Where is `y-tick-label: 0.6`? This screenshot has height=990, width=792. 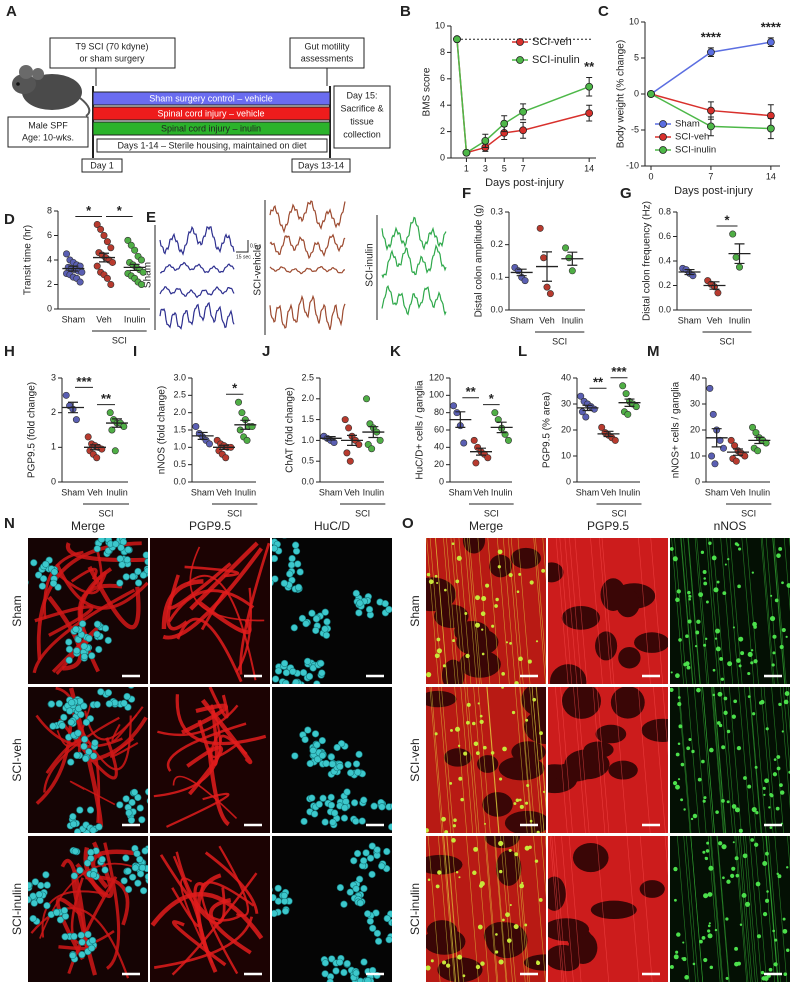 y-tick-label: 0.6 is located at coordinates (664, 236).